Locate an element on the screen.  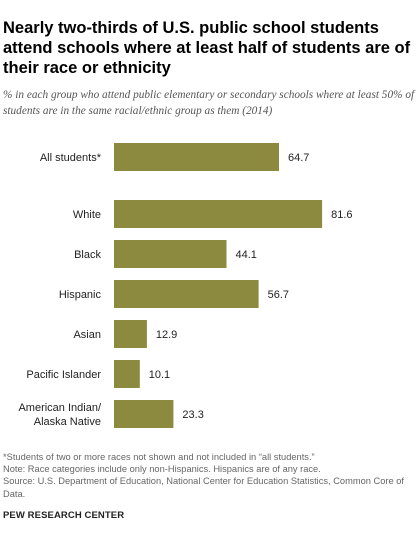
data-label: 64.7 is located at coordinates (298, 158).